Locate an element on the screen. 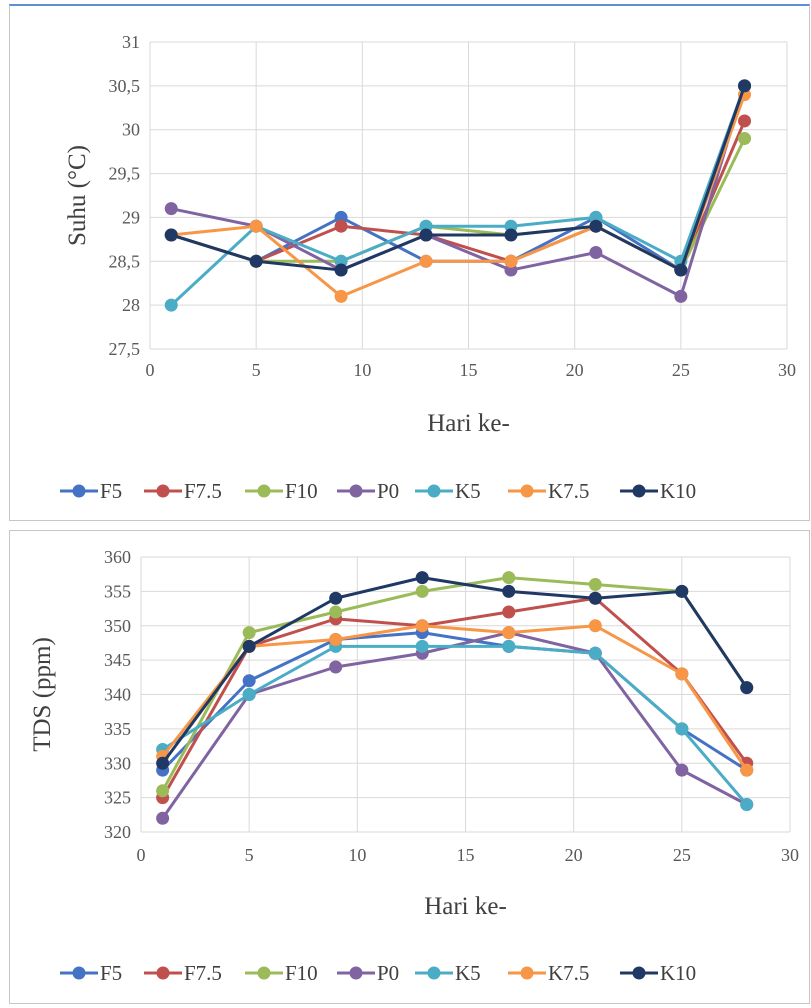 The height and width of the screenshot is (1008, 811). x-tick-label: 20 is located at coordinates (574, 855).